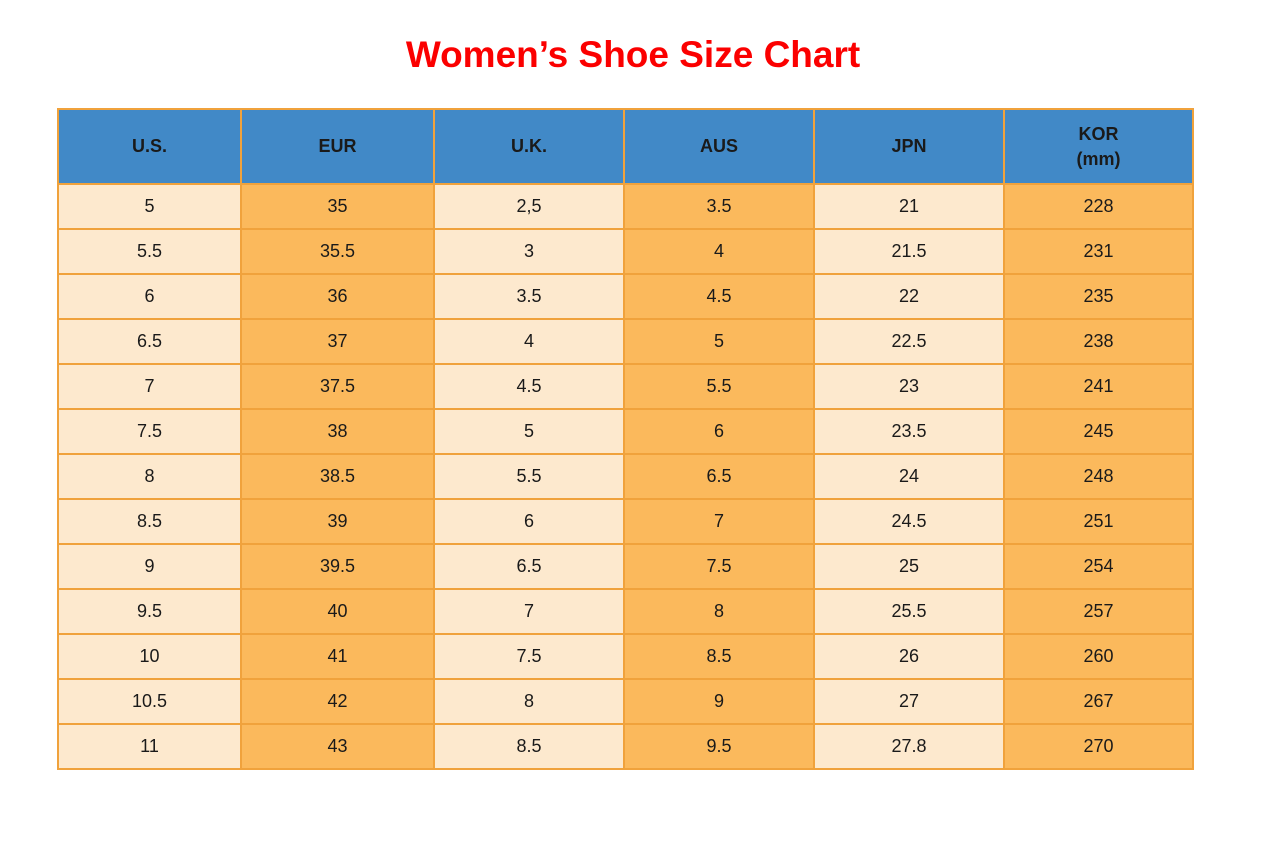  What do you see at coordinates (149, 146) in the screenshot?
I see `column-header-us: U.S.` at bounding box center [149, 146].